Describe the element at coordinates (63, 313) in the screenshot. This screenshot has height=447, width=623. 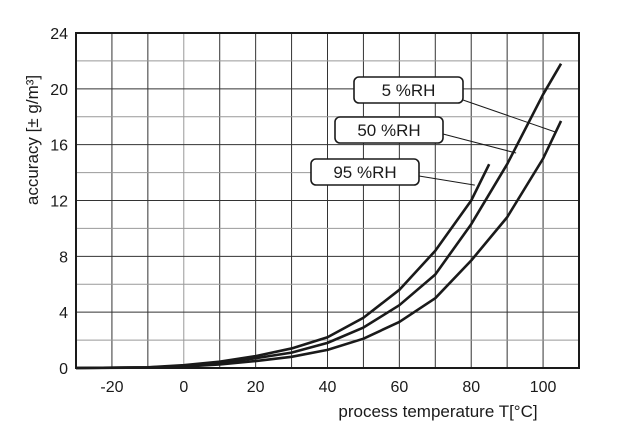
I see `y-tick-label: 4` at that location.